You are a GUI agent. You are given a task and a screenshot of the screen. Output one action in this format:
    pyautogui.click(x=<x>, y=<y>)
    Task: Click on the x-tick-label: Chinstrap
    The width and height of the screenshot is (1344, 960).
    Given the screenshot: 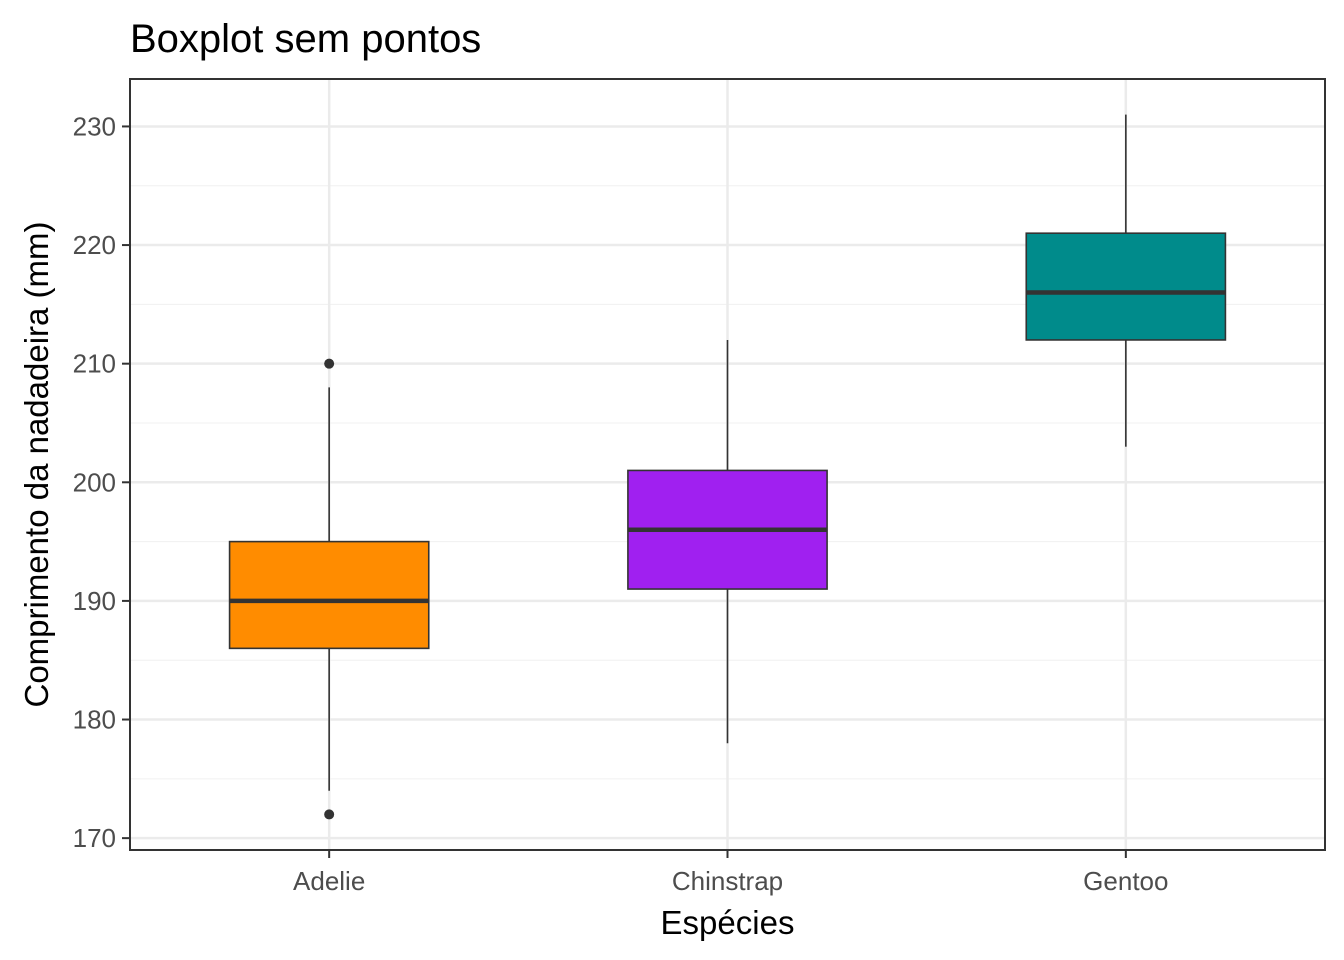 What is the action you would take?
    pyautogui.click(x=727, y=881)
    